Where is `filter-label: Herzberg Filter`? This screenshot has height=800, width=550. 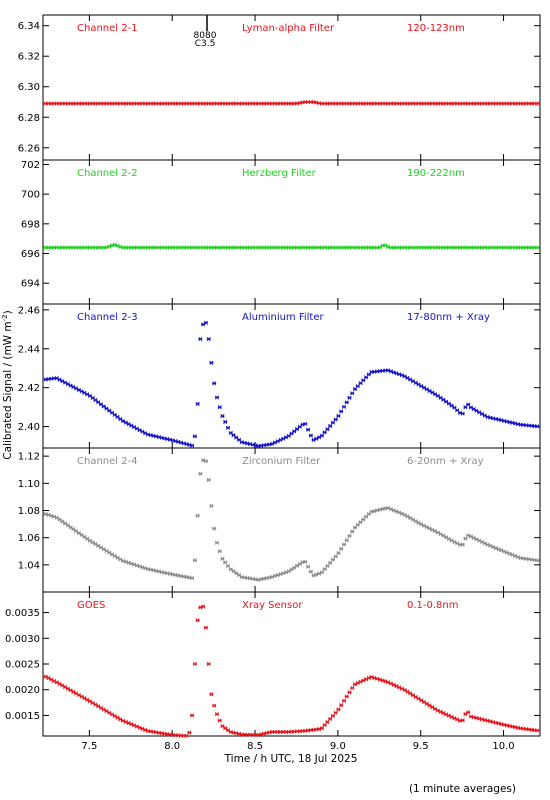 filter-label: Herzberg Filter is located at coordinates (279, 173).